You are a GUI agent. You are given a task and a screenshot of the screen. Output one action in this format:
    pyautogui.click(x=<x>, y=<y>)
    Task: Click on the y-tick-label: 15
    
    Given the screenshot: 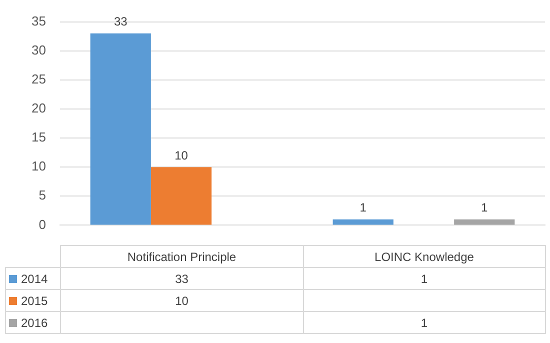 What is the action you would take?
    pyautogui.click(x=39, y=137)
    